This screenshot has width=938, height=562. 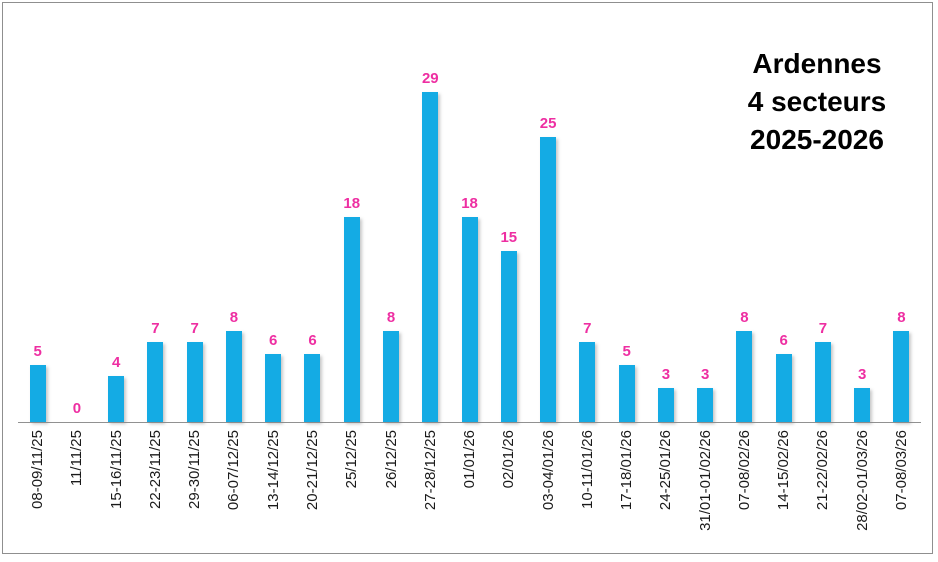 I want to click on x-tick-label: 25/12/25, so click(x=352, y=459).